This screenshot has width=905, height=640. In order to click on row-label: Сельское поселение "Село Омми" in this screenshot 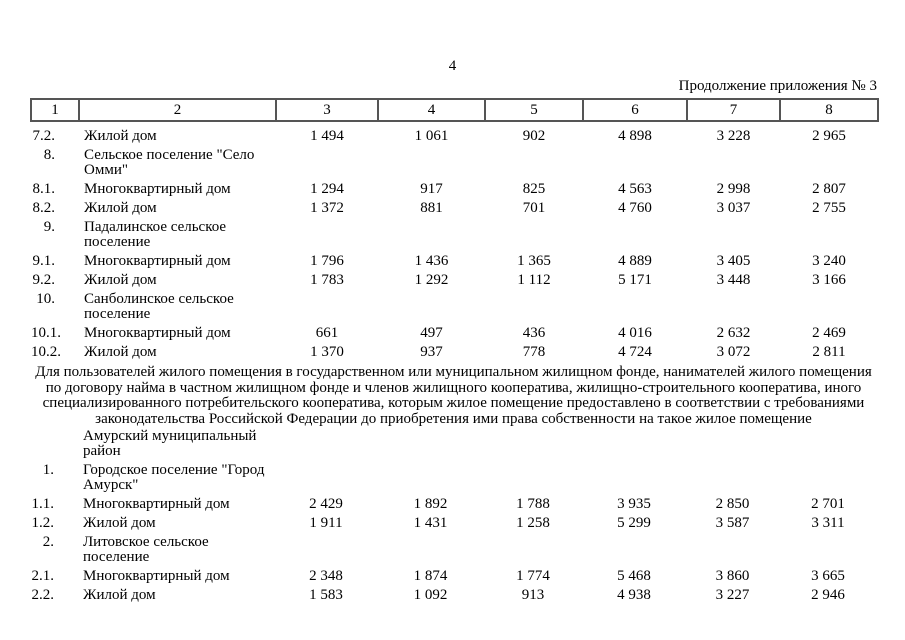, I will do `click(169, 162)`.